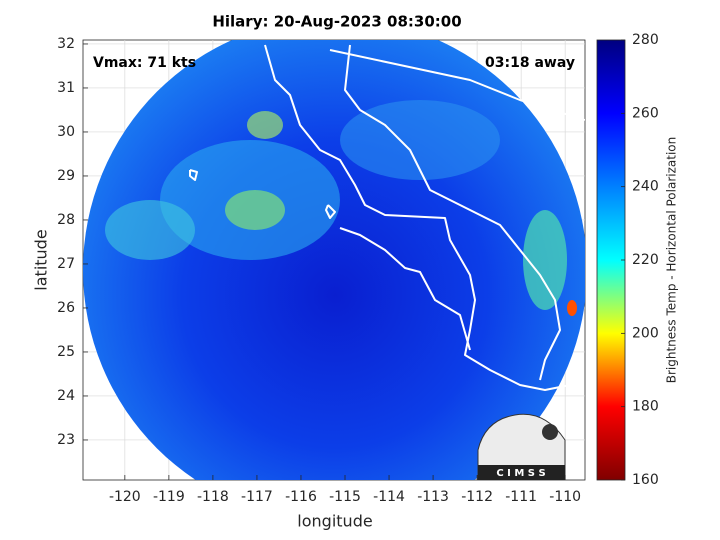 The height and width of the screenshot is (540, 720). I want to click on chart-title: Hilary: 20-Aug-2023 08:30:00, so click(336, 22).